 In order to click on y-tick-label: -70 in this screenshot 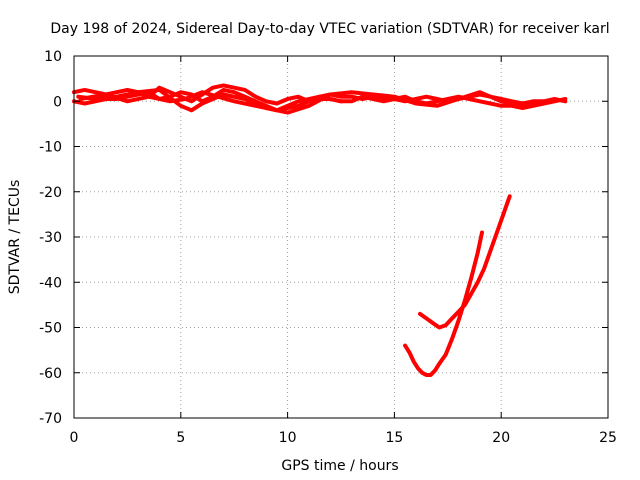, I will do `click(50, 419)`.